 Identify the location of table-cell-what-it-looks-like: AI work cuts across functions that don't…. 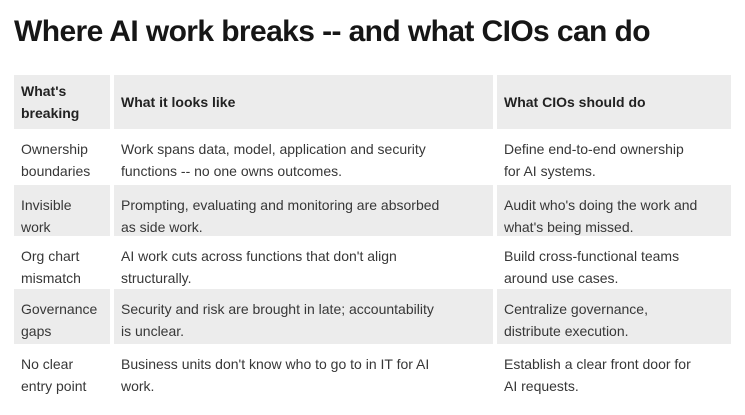
(259, 267).